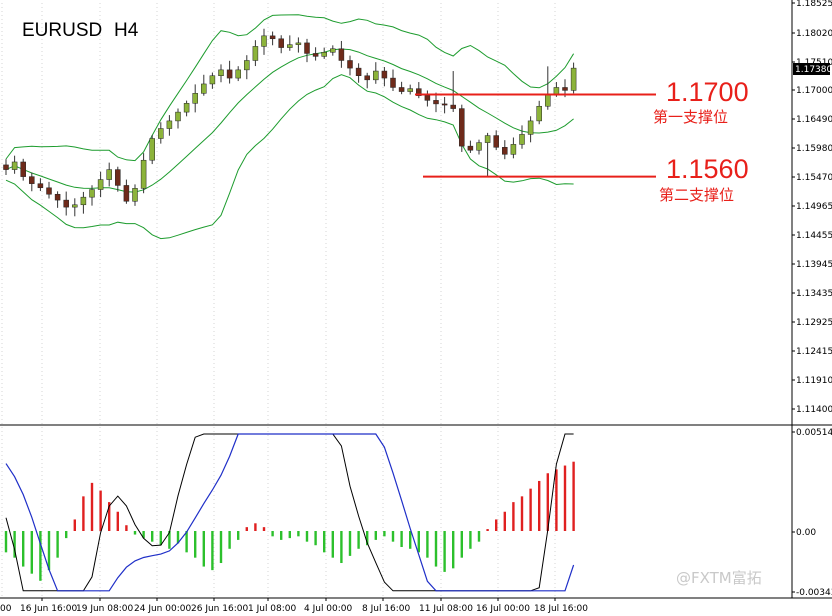 This screenshot has height=616, width=832. I want to click on chart-title-symbol: EURUSD, so click(62, 30).